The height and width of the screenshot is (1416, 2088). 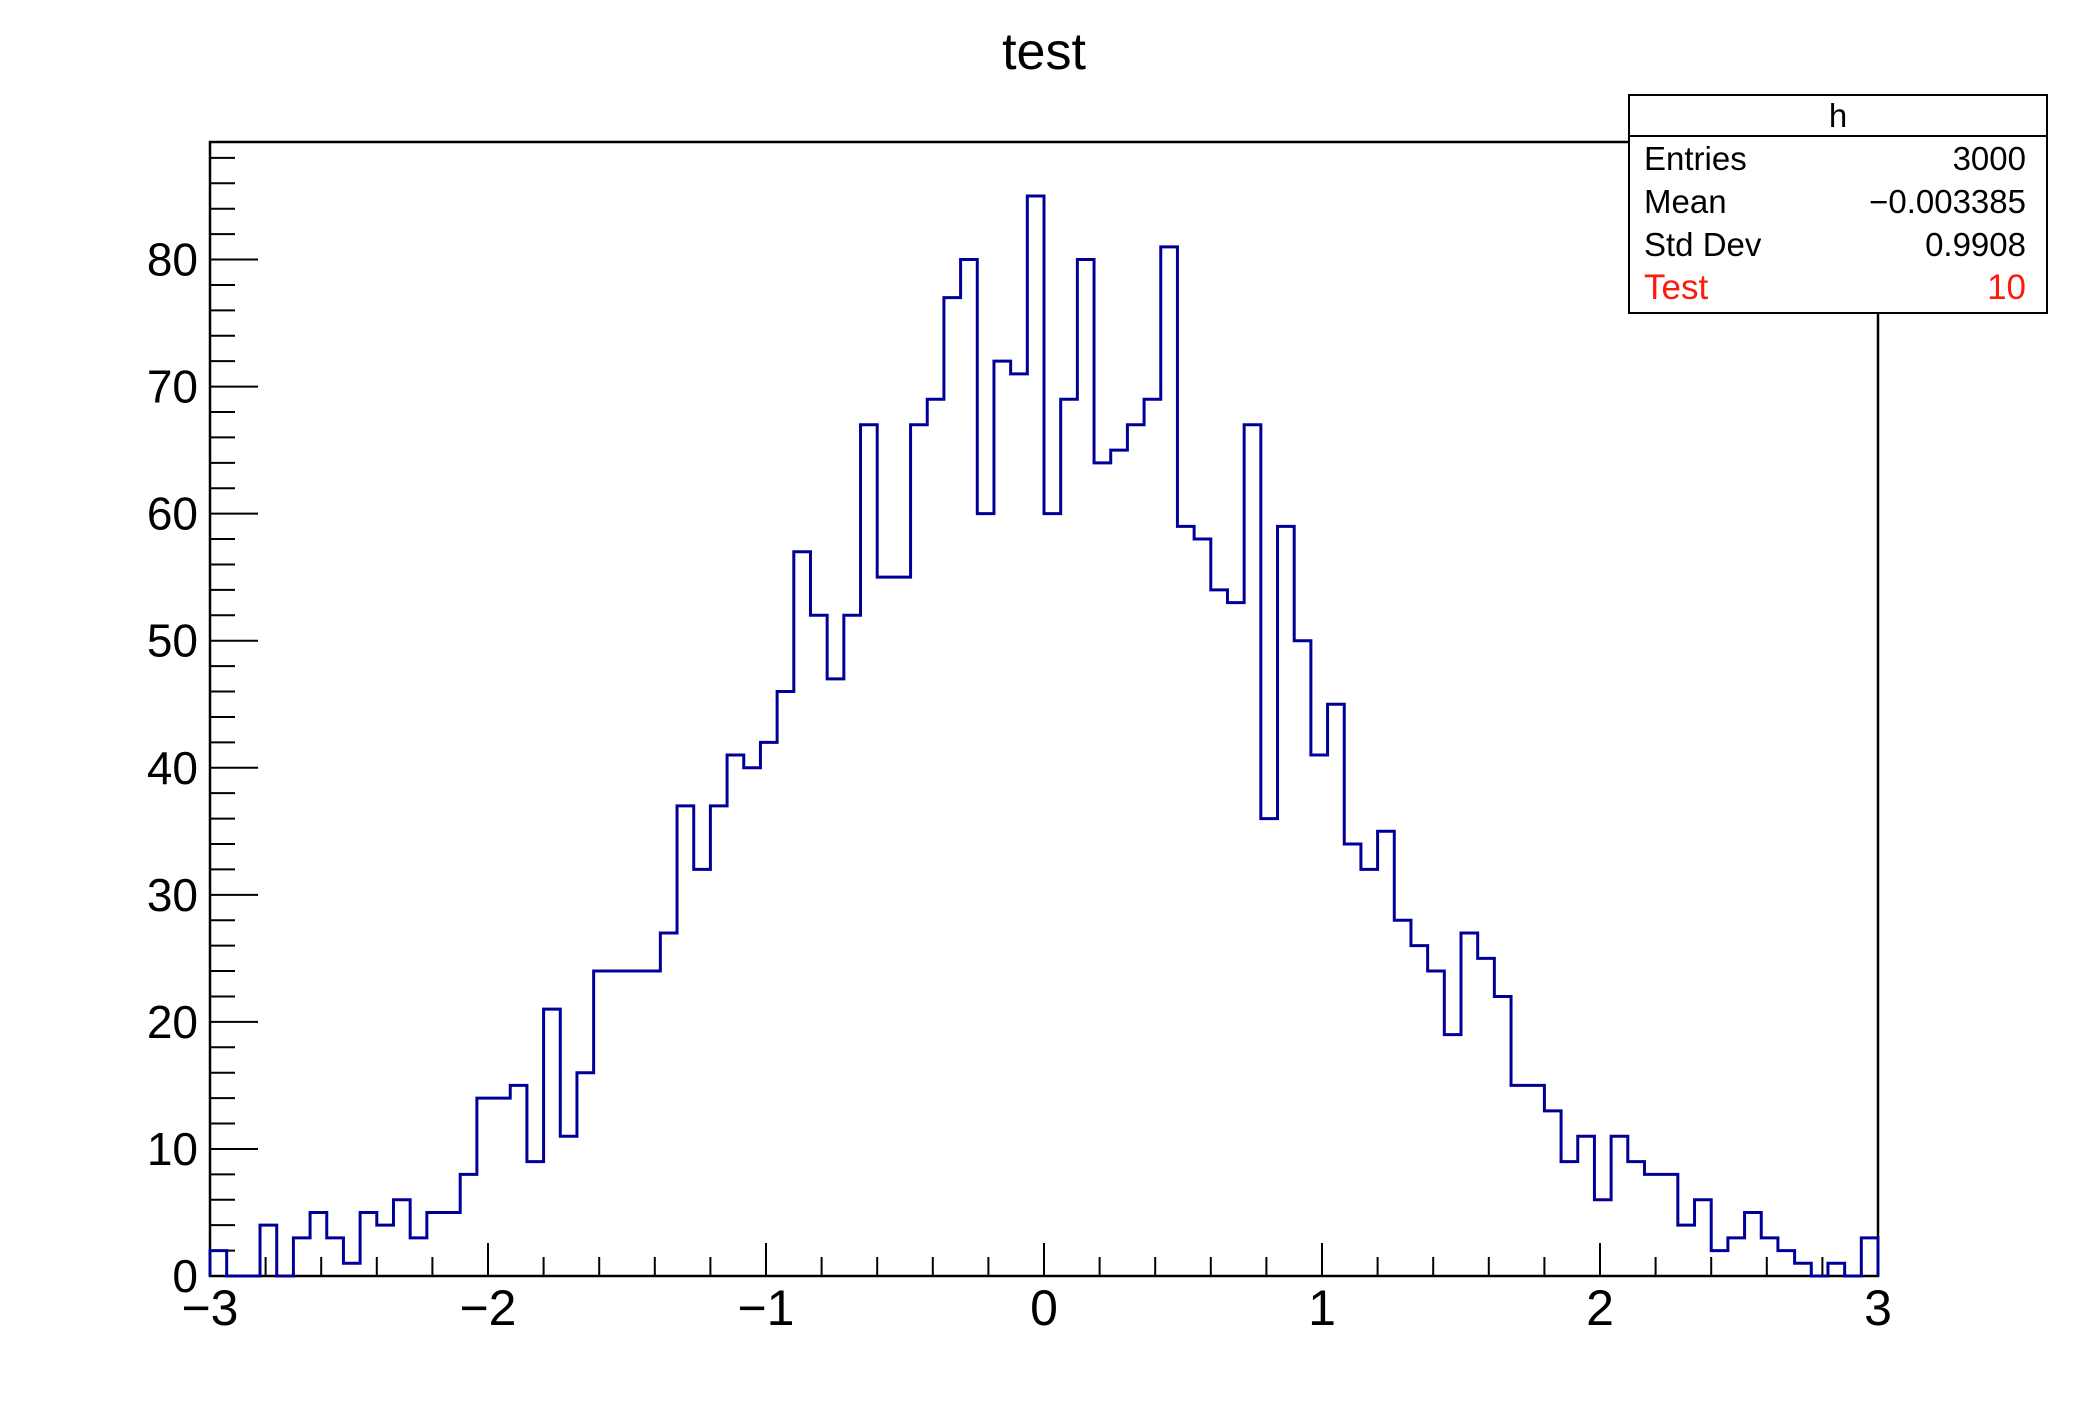 What do you see at coordinates (1322, 1308) in the screenshot?
I see `x-axis-label: 1` at bounding box center [1322, 1308].